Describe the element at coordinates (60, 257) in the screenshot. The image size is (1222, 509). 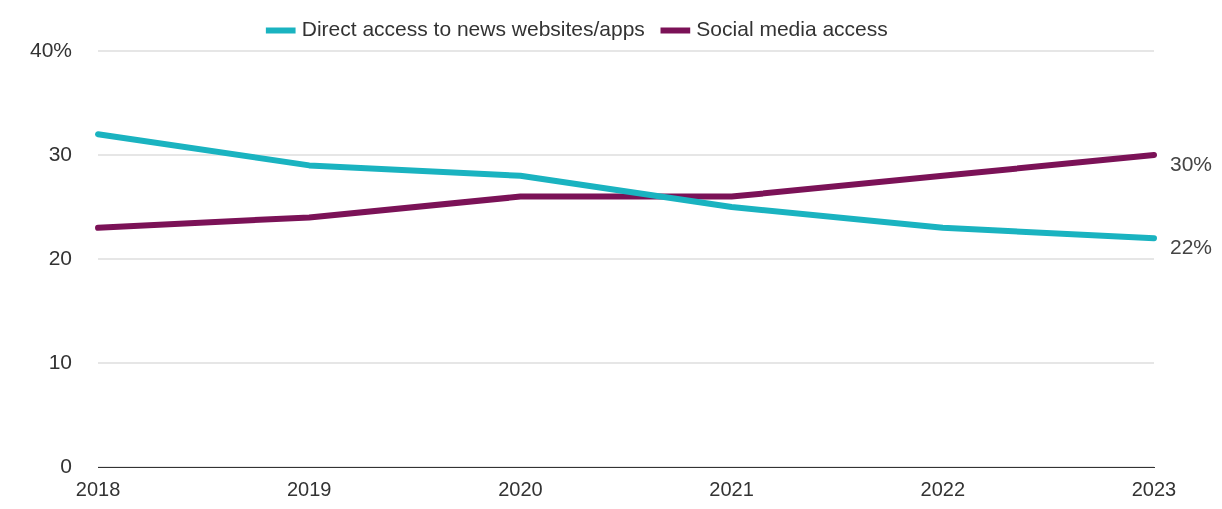
I see `y-tick-label: 20` at that location.